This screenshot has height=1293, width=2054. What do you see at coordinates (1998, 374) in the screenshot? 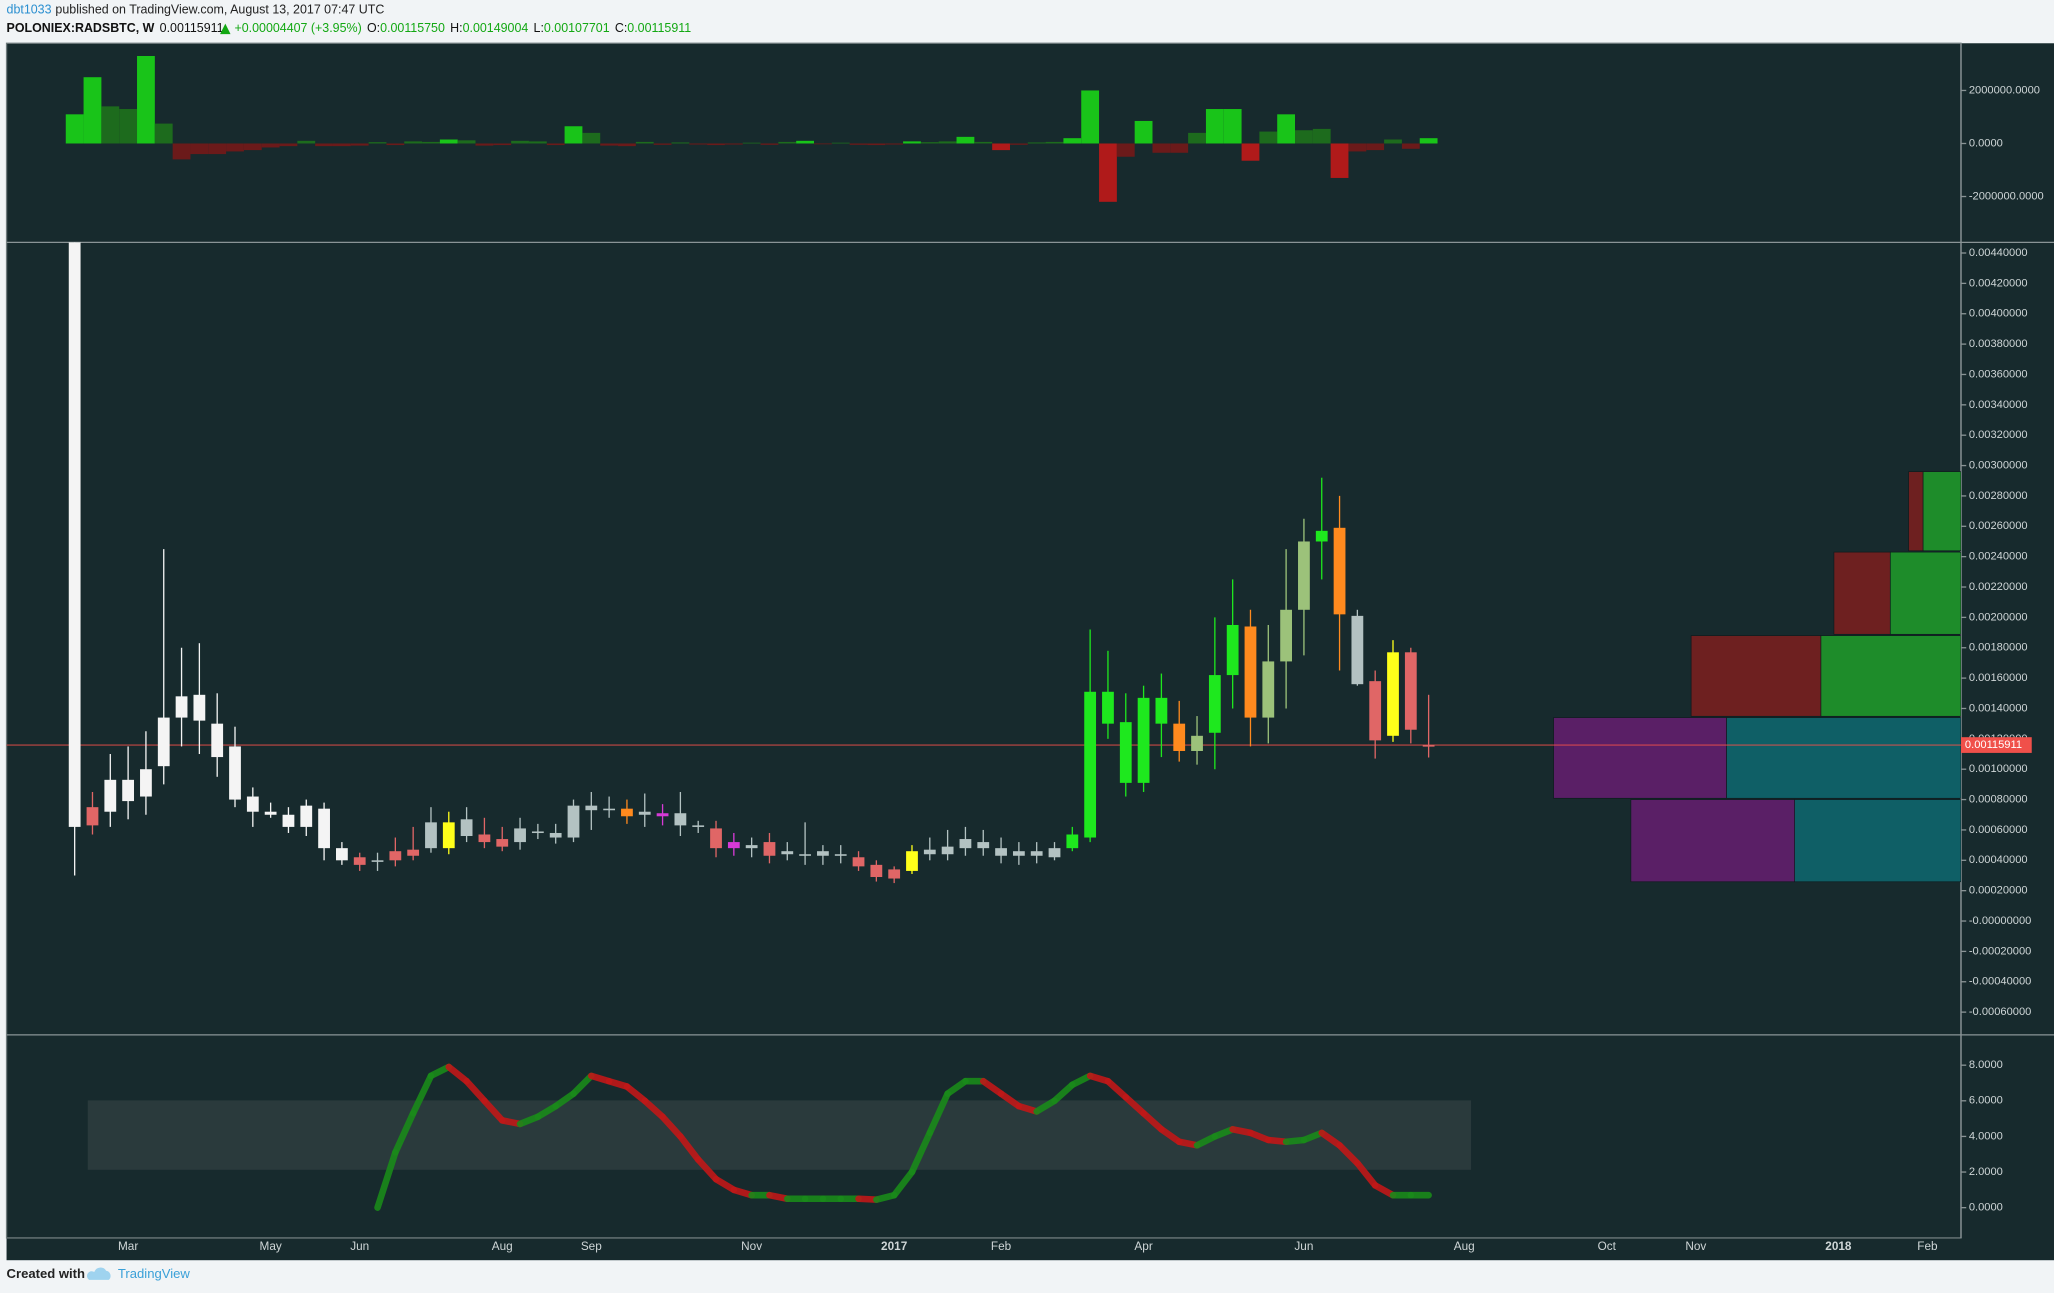
I see `y-tick-label: 0.00360000` at bounding box center [1998, 374].